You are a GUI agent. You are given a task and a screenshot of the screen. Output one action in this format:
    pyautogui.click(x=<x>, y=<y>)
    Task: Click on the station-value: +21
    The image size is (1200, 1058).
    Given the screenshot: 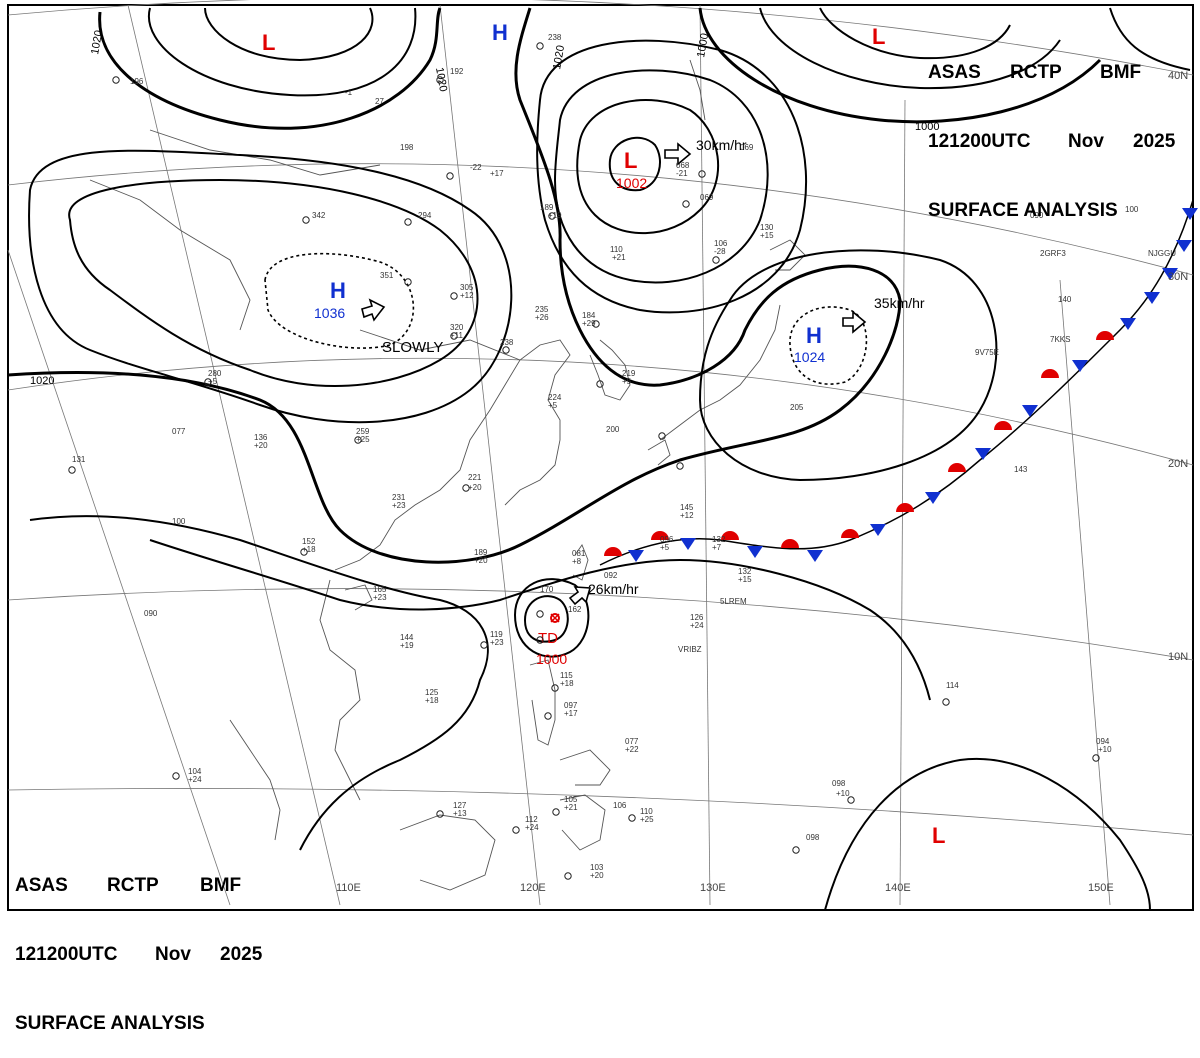 What is the action you would take?
    pyautogui.click(x=619, y=257)
    